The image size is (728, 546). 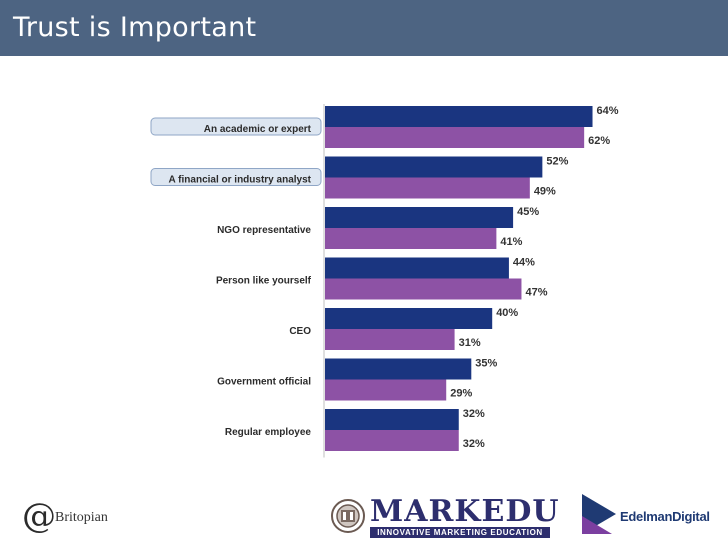 I want to click on category-label: Government official, so click(x=264, y=382).